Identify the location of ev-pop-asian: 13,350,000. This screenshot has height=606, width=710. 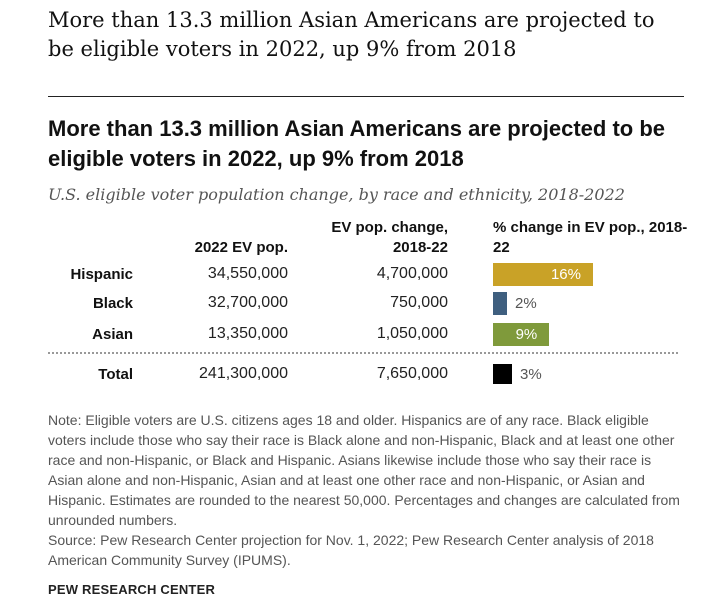
(247, 333).